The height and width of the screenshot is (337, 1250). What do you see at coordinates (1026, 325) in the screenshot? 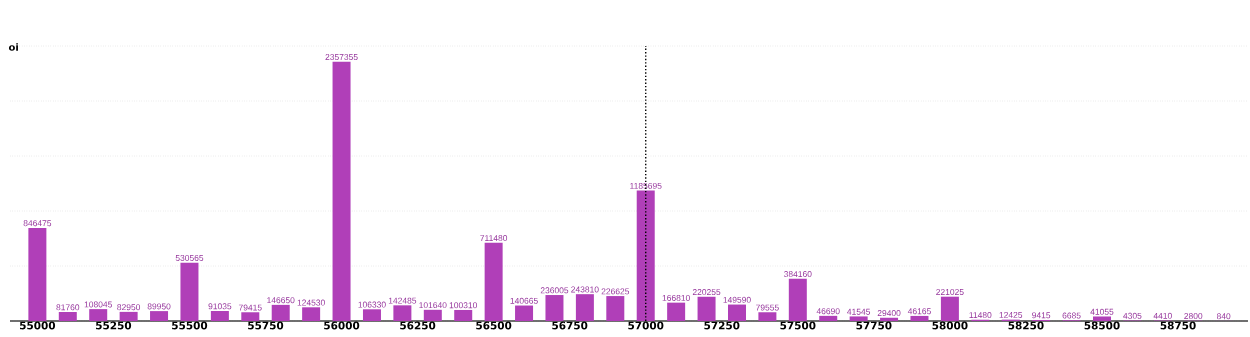
I see `x-tick-label: 58250` at bounding box center [1026, 325].